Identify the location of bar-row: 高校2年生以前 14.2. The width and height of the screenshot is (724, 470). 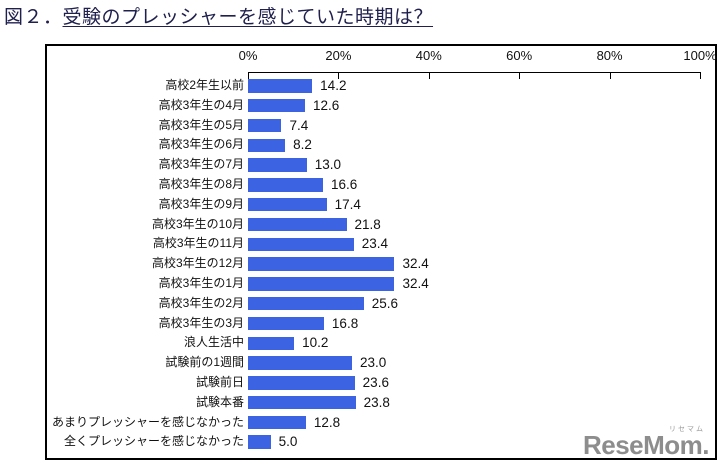
(381, 86).